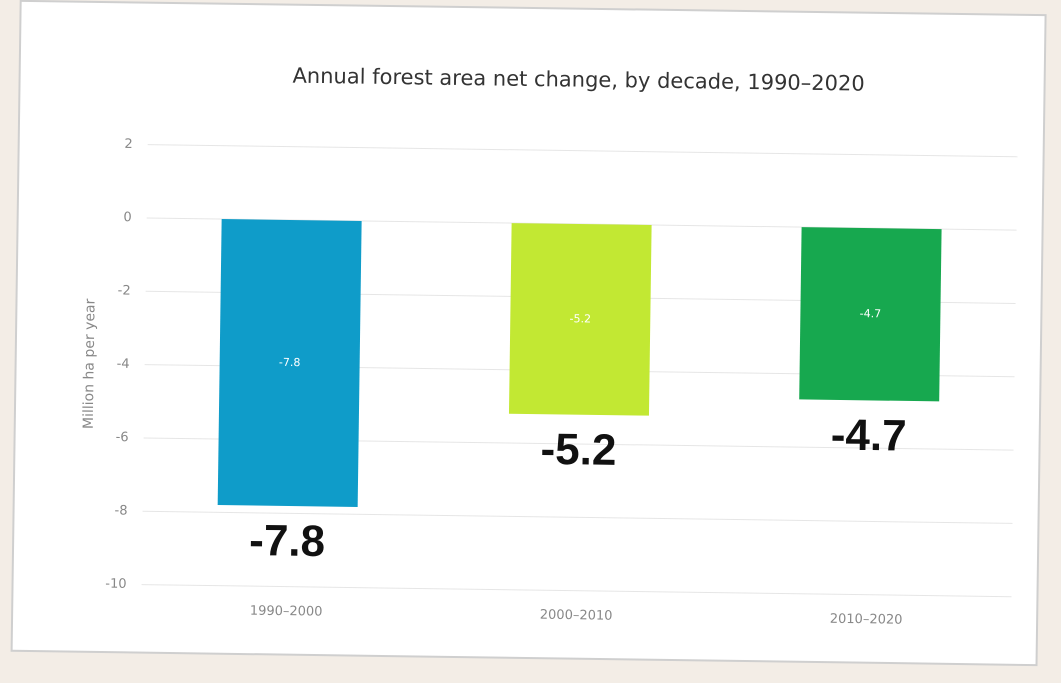 The width and height of the screenshot is (1061, 683). Describe the element at coordinates (90, 363) in the screenshot. I see `y-axis-label: Million ha per year` at that location.